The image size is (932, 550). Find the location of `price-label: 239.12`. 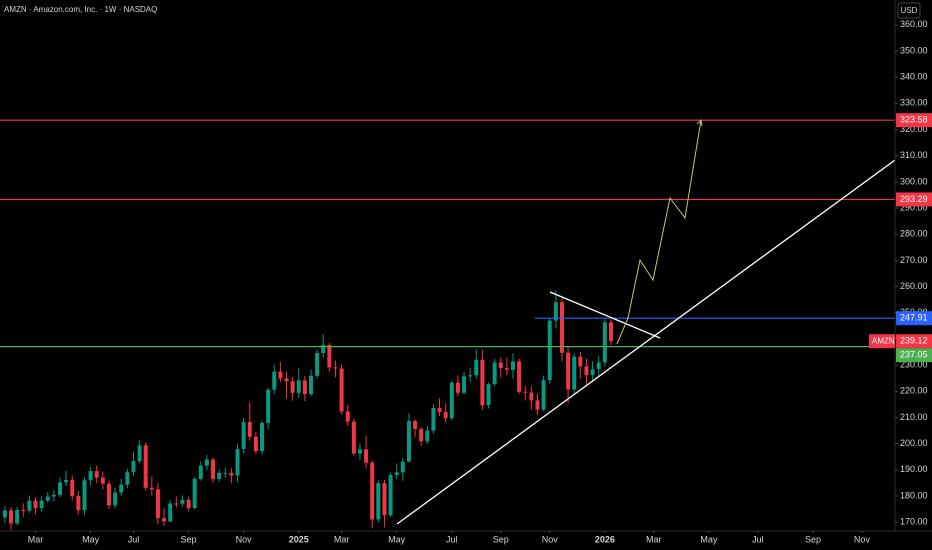

price-label: 239.12 is located at coordinates (914, 341).